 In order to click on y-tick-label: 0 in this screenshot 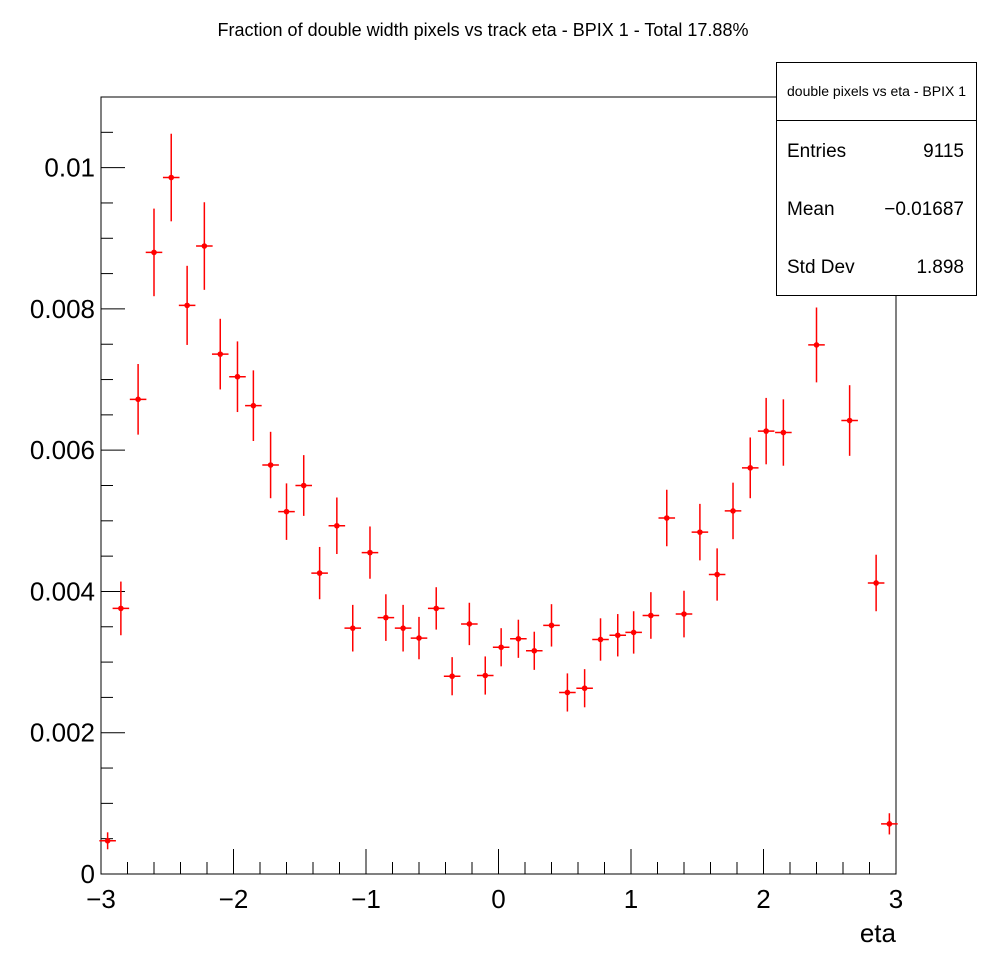, I will do `click(88, 874)`.